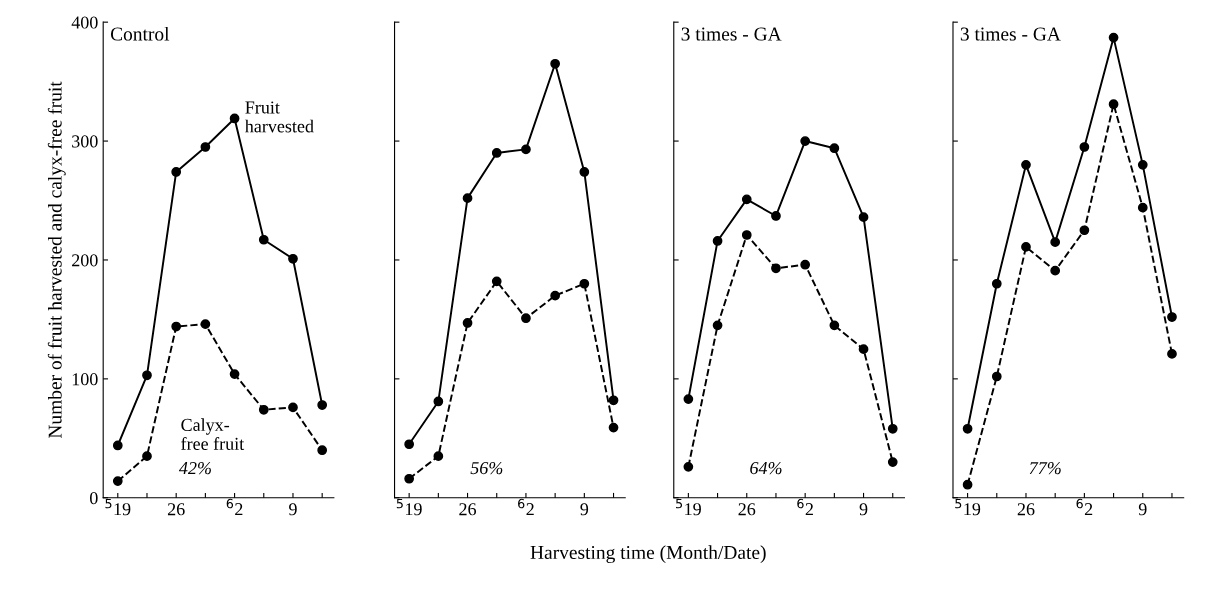  I want to click on annotation: 64%, so click(766, 468).